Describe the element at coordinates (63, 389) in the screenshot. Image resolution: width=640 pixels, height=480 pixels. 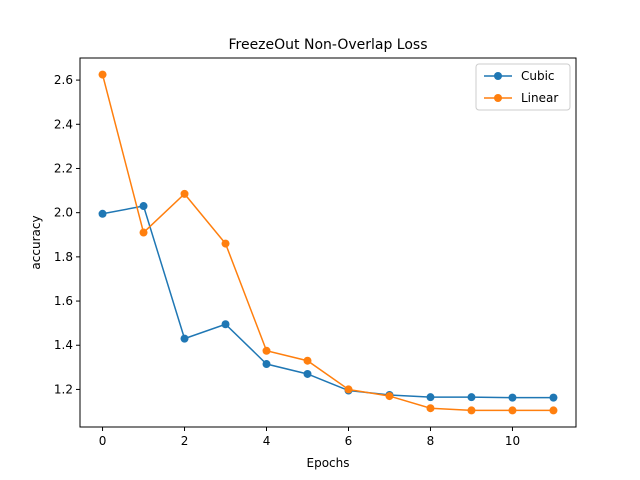
I see `y-tick-label: 1.2` at that location.